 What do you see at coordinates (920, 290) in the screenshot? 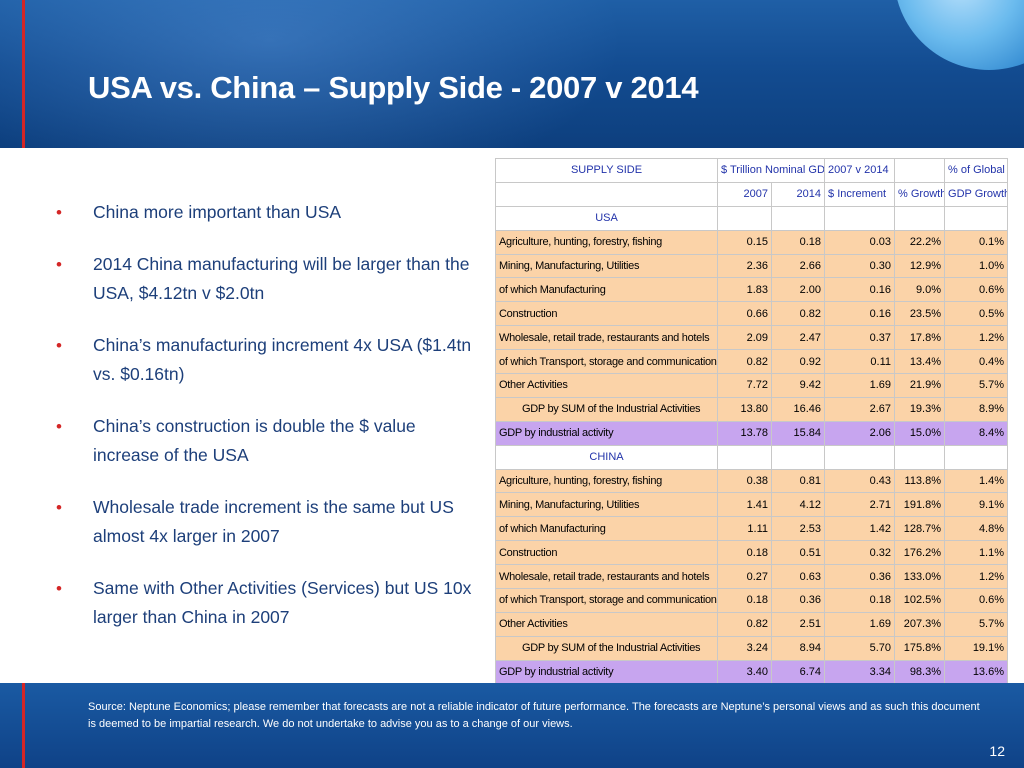
I see `row-value: 9.0%` at bounding box center [920, 290].